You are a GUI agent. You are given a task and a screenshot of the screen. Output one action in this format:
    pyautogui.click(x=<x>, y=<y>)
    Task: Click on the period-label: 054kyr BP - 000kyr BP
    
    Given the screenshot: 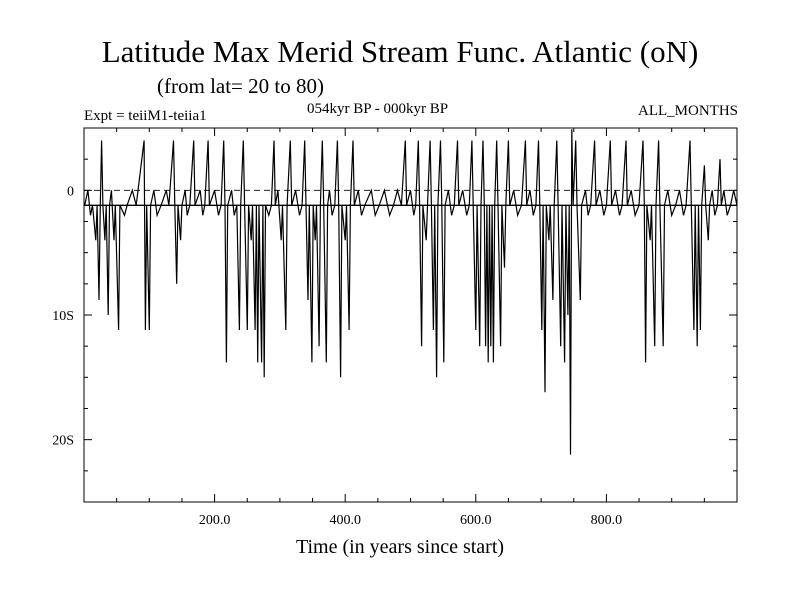 What is the action you would take?
    pyautogui.click(x=378, y=109)
    